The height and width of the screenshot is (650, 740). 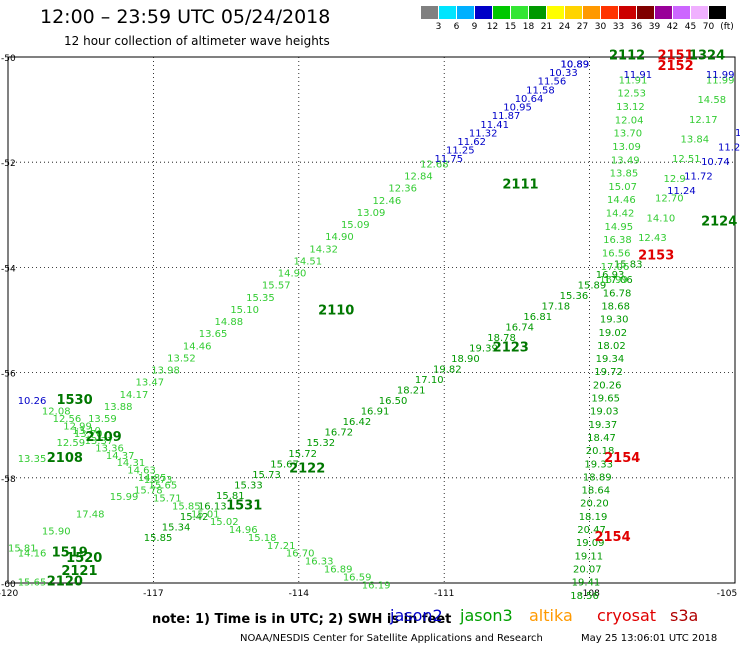 I want to click on lon-tick-label: -114, so click(x=299, y=594).